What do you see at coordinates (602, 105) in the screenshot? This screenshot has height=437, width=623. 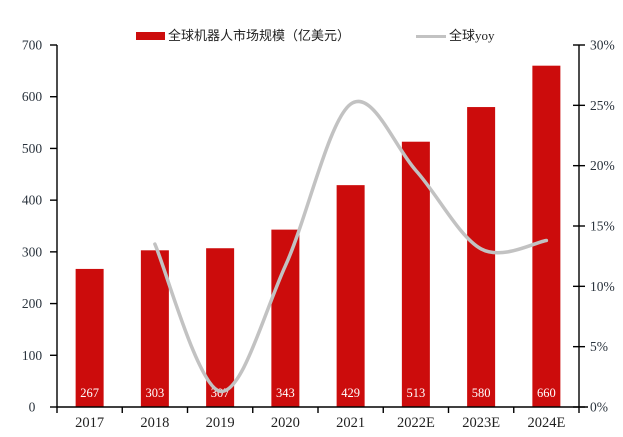 I see `right-tick-label: 25%` at bounding box center [602, 105].